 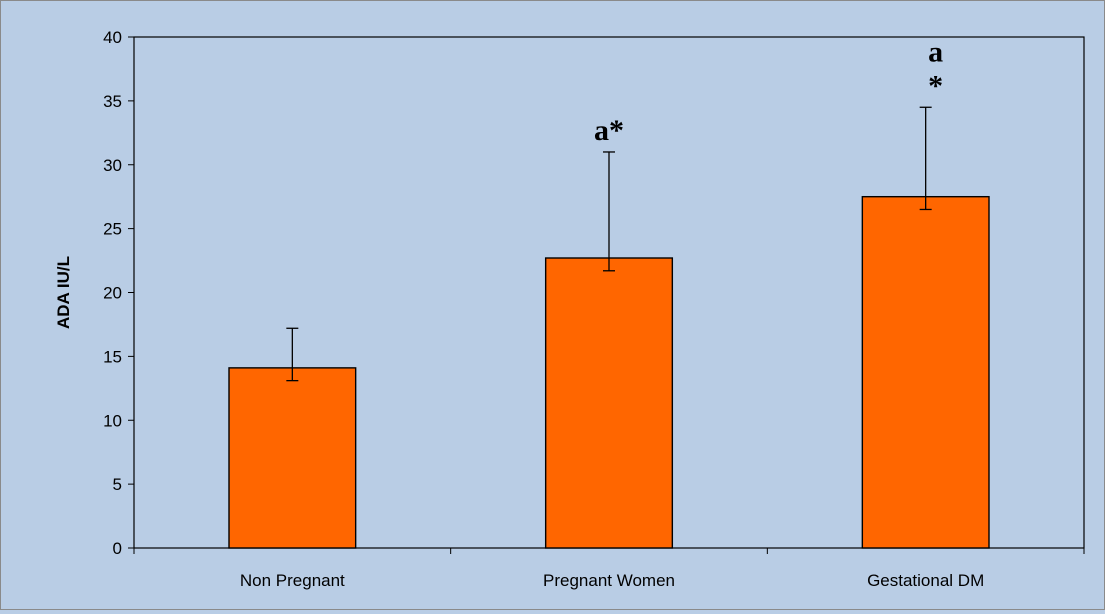 What do you see at coordinates (63, 292) in the screenshot?
I see `y-axis-title: ADA IU/L` at bounding box center [63, 292].